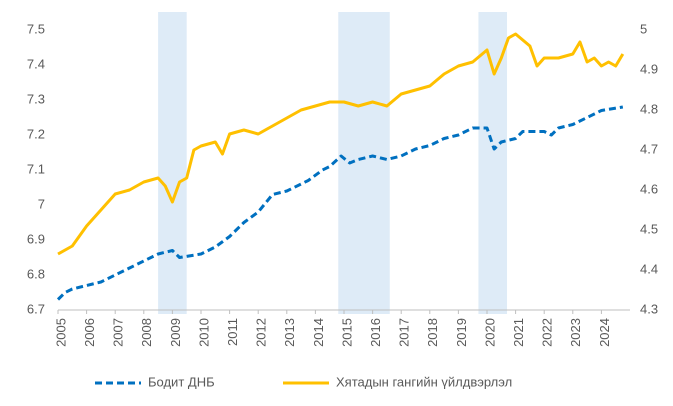 This screenshot has width=673, height=406. What do you see at coordinates (649, 148) in the screenshot?
I see `y2-tick-label: 4.7` at bounding box center [649, 148].